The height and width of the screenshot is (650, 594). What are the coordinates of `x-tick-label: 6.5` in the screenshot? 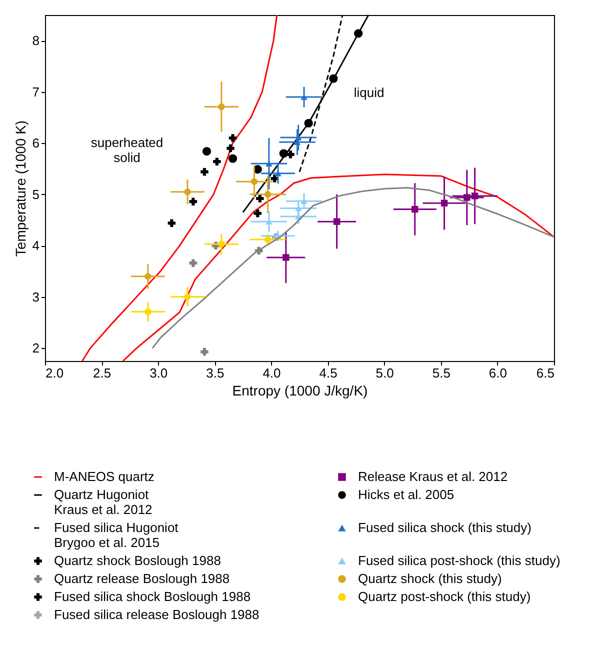 It's located at (545, 373).